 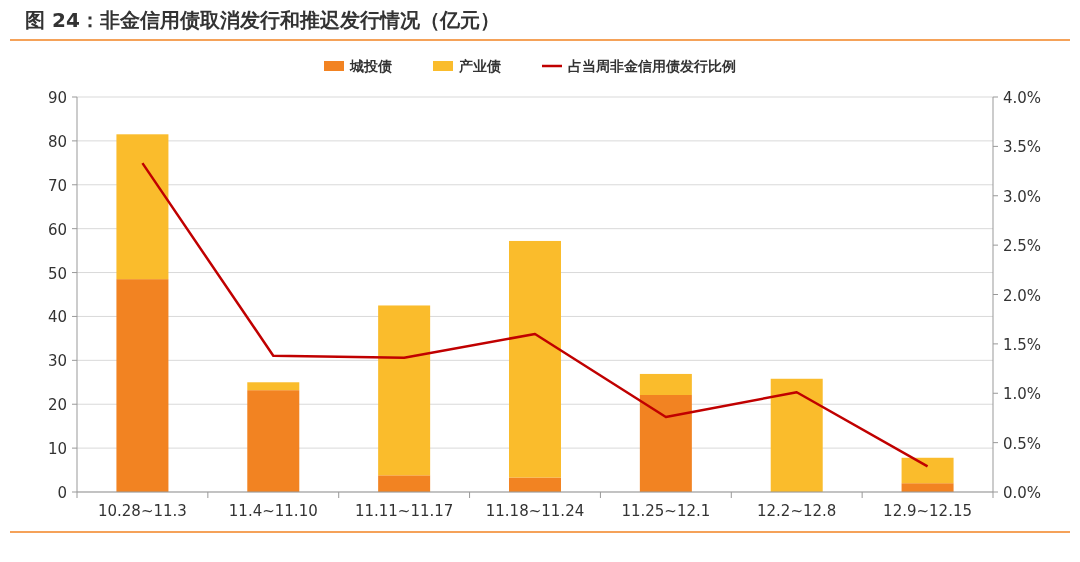 I want to click on y-tick-label: 30, so click(x=57, y=361).